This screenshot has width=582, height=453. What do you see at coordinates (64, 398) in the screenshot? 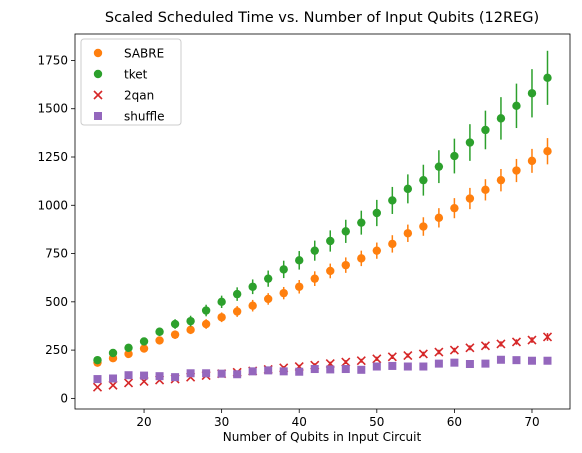
I see `y-tick-label: 0` at bounding box center [64, 398].